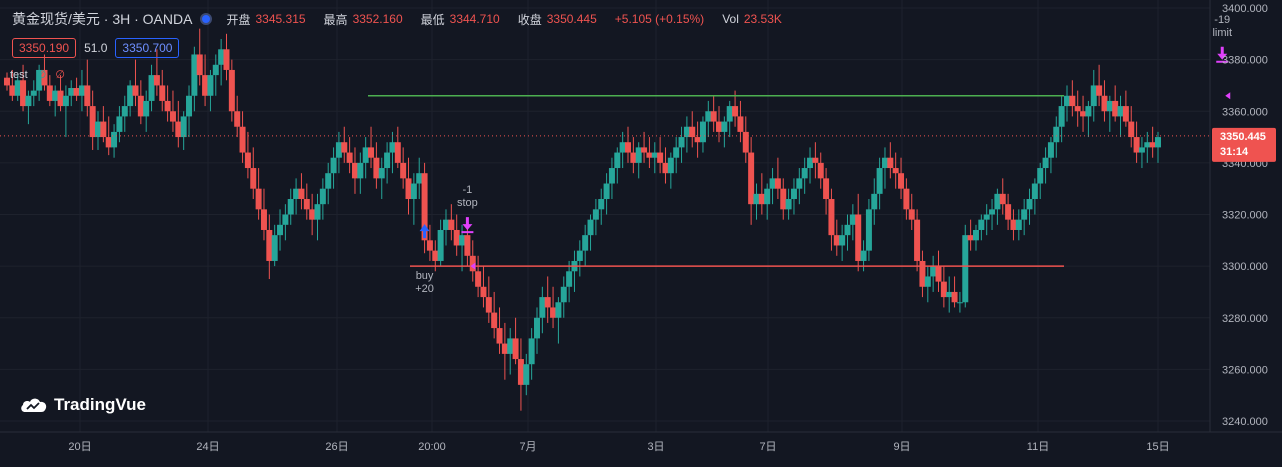 The width and height of the screenshot is (1282, 467). Describe the element at coordinates (206, 19) in the screenshot. I see `market-status-icon` at that location.